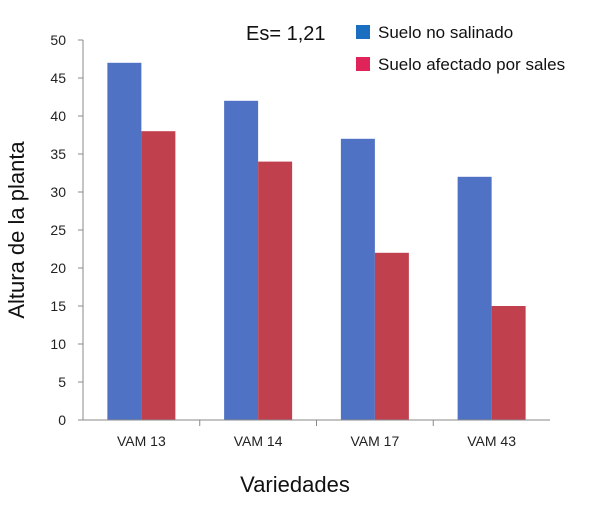 The image size is (599, 509). Describe the element at coordinates (491, 441) in the screenshot. I see `x-tick-label-vam-43: VAM 43` at that location.